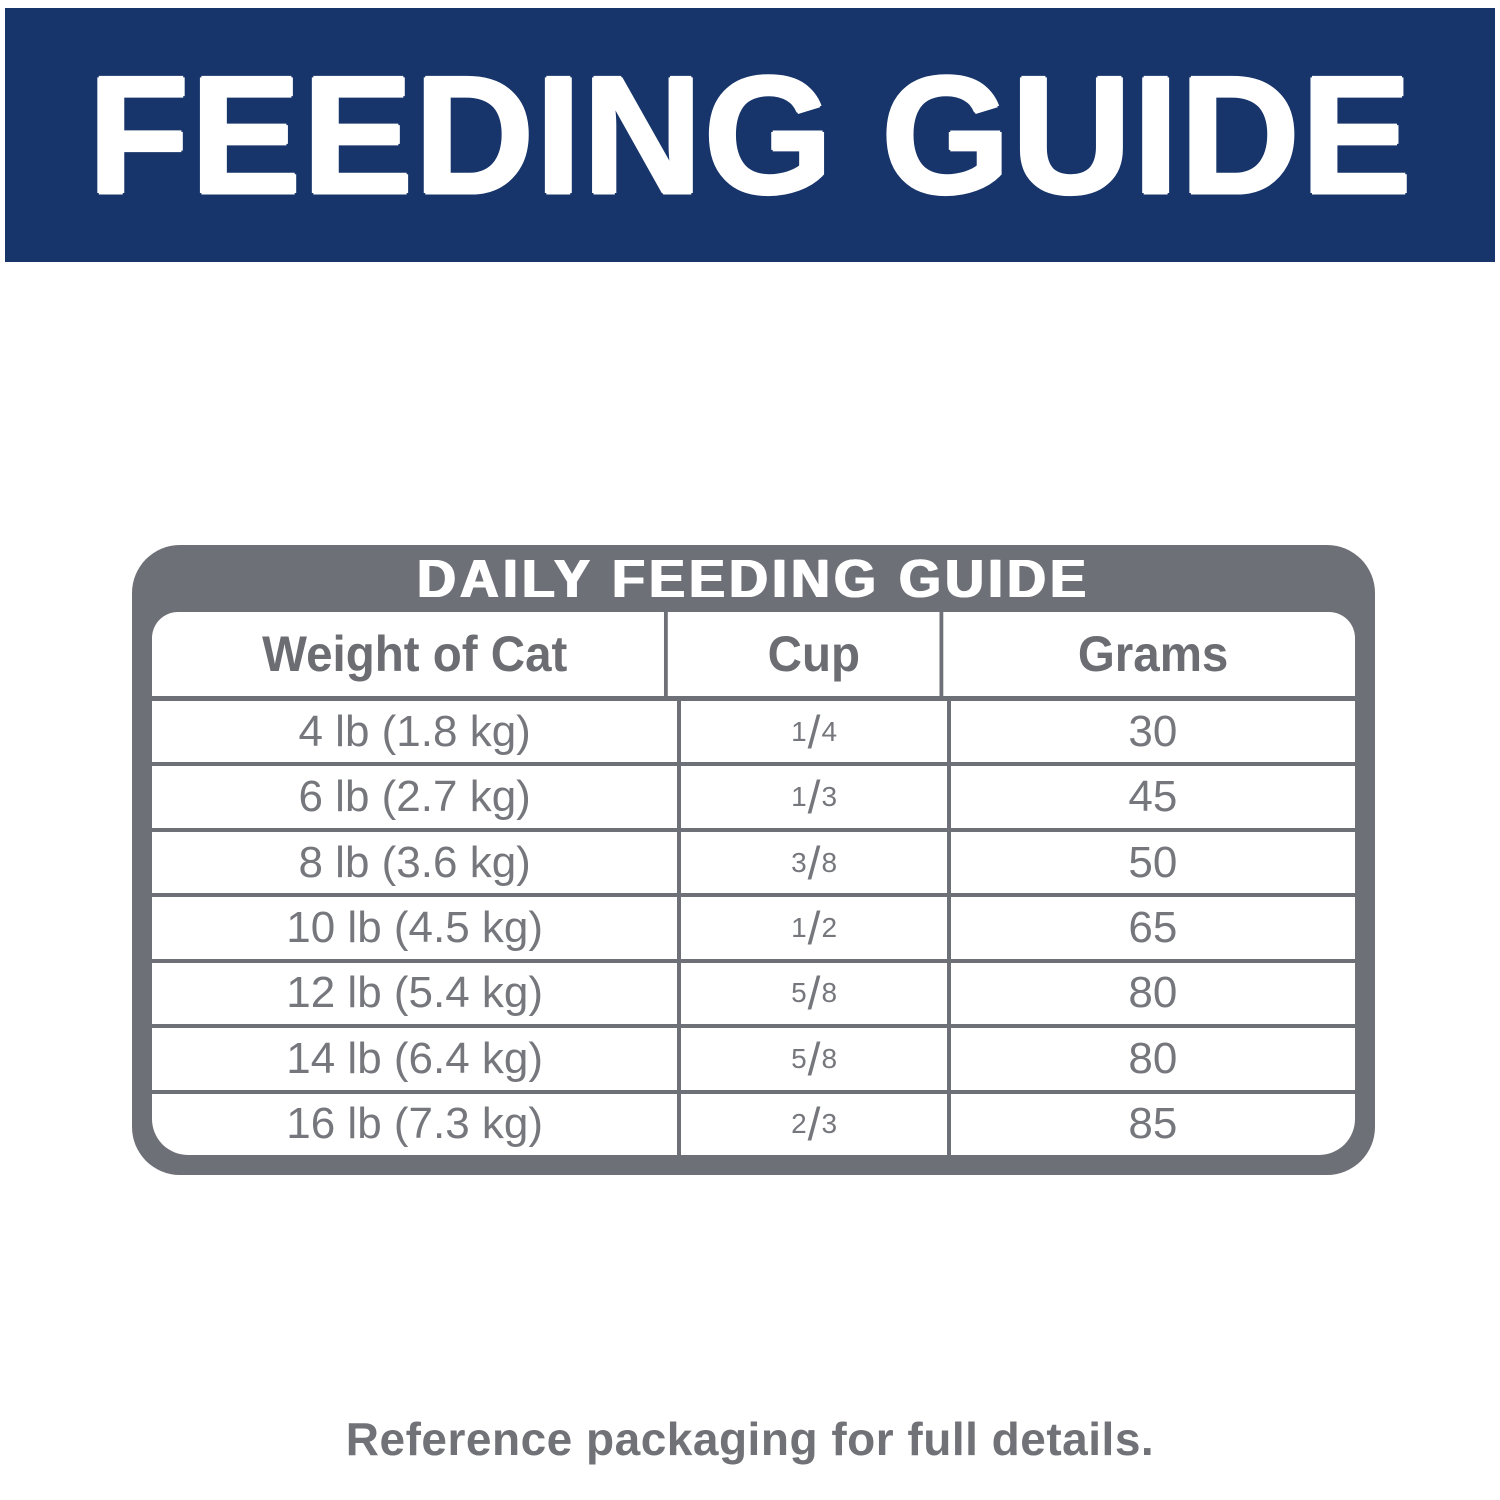 This screenshot has height=1500, width=1500. I want to click on weight-cell: 16 lb (7.3 kg), so click(417, 1124).